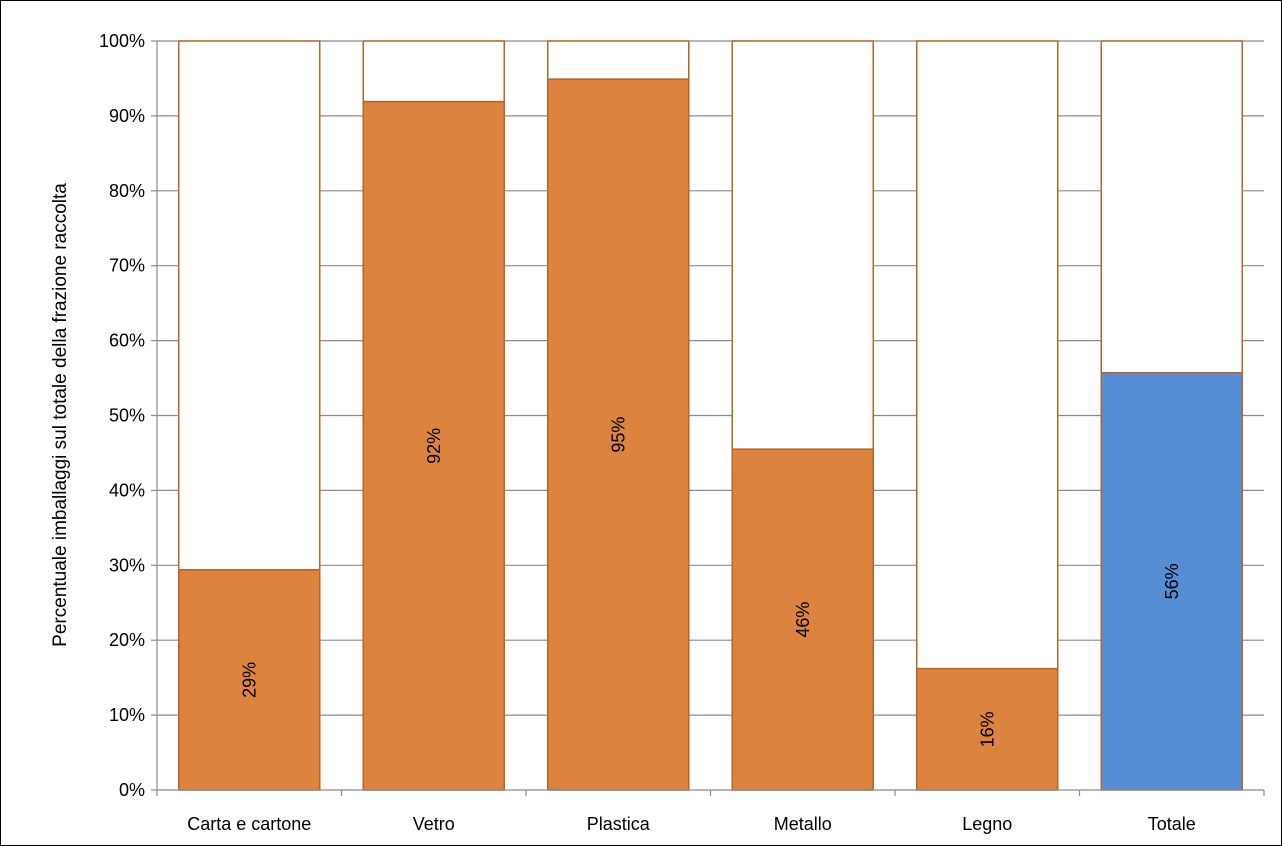 Image resolution: width=1282 pixels, height=846 pixels. I want to click on y-tick-label: 70%, so click(127, 266).